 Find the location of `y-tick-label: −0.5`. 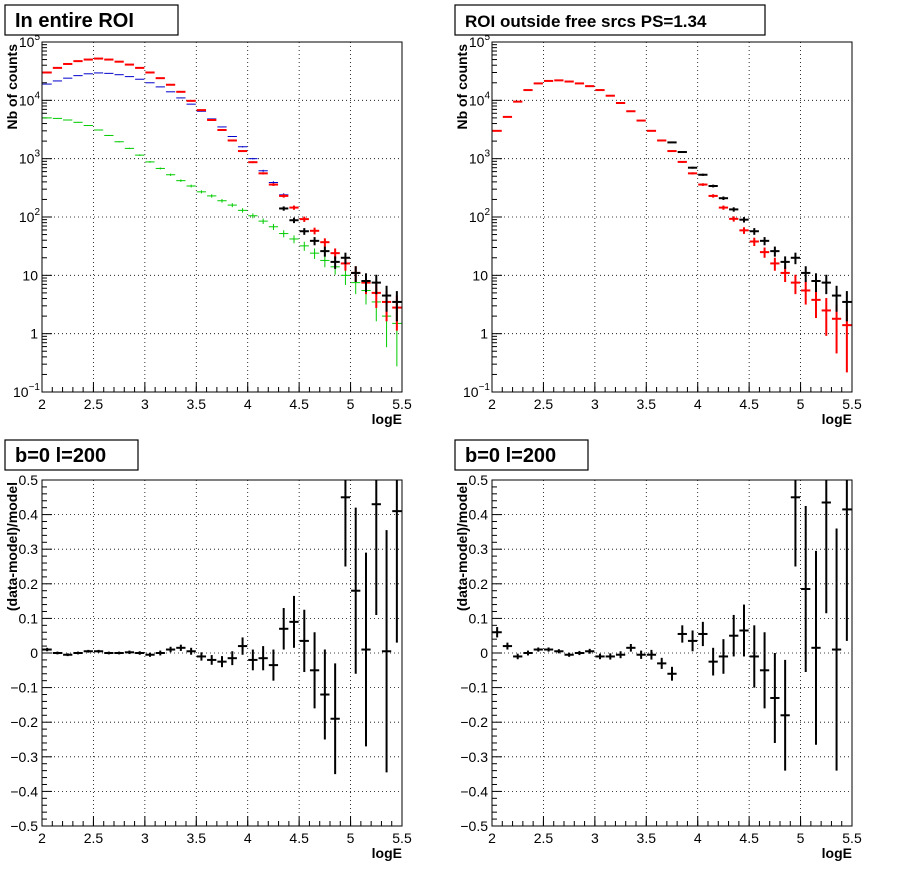

y-tick-label: −0.5 is located at coordinates (24, 826).